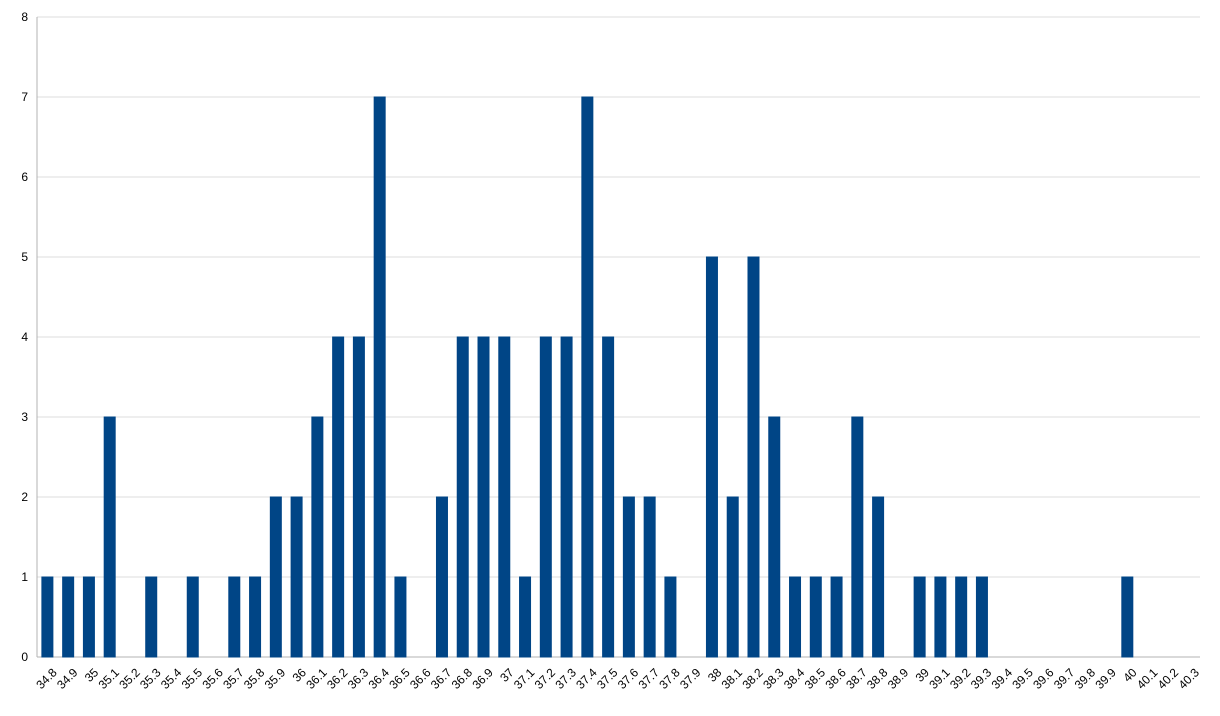 This screenshot has height=716, width=1220. I want to click on x-tick-label: 37.9, so click(690, 678).